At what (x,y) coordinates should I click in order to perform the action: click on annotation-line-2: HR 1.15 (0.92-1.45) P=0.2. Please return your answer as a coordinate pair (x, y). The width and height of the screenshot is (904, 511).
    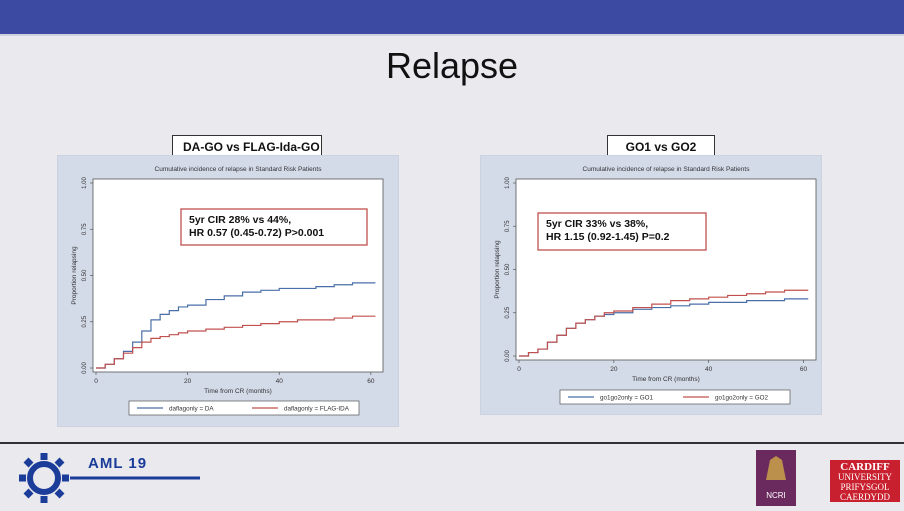
    Looking at the image, I should click on (608, 237).